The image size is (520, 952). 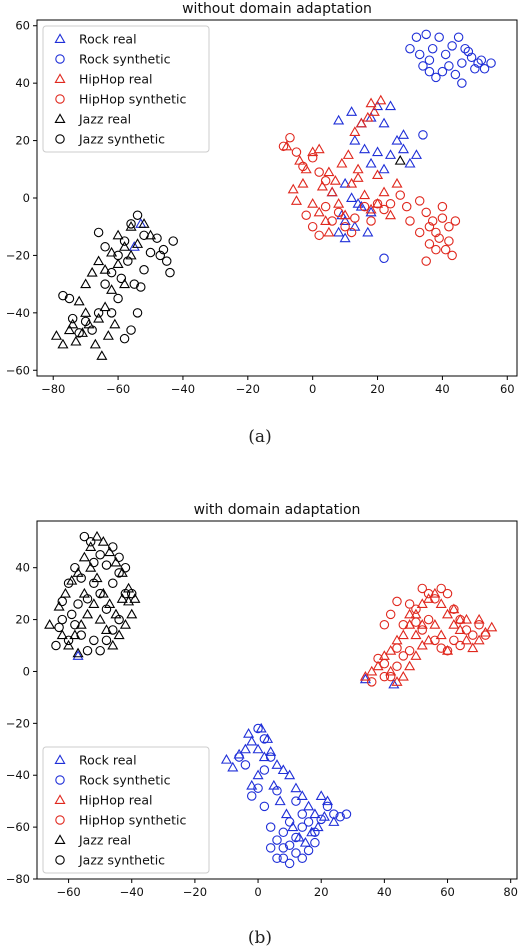 What do you see at coordinates (121, 139) in the screenshot?
I see `legend-label: Jazz synthetic` at bounding box center [121, 139].